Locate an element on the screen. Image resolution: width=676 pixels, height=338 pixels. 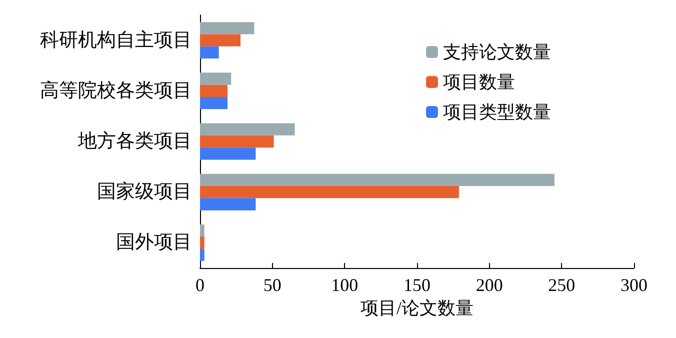
y-tick-label: 国家级项目 is located at coordinates (144, 191).